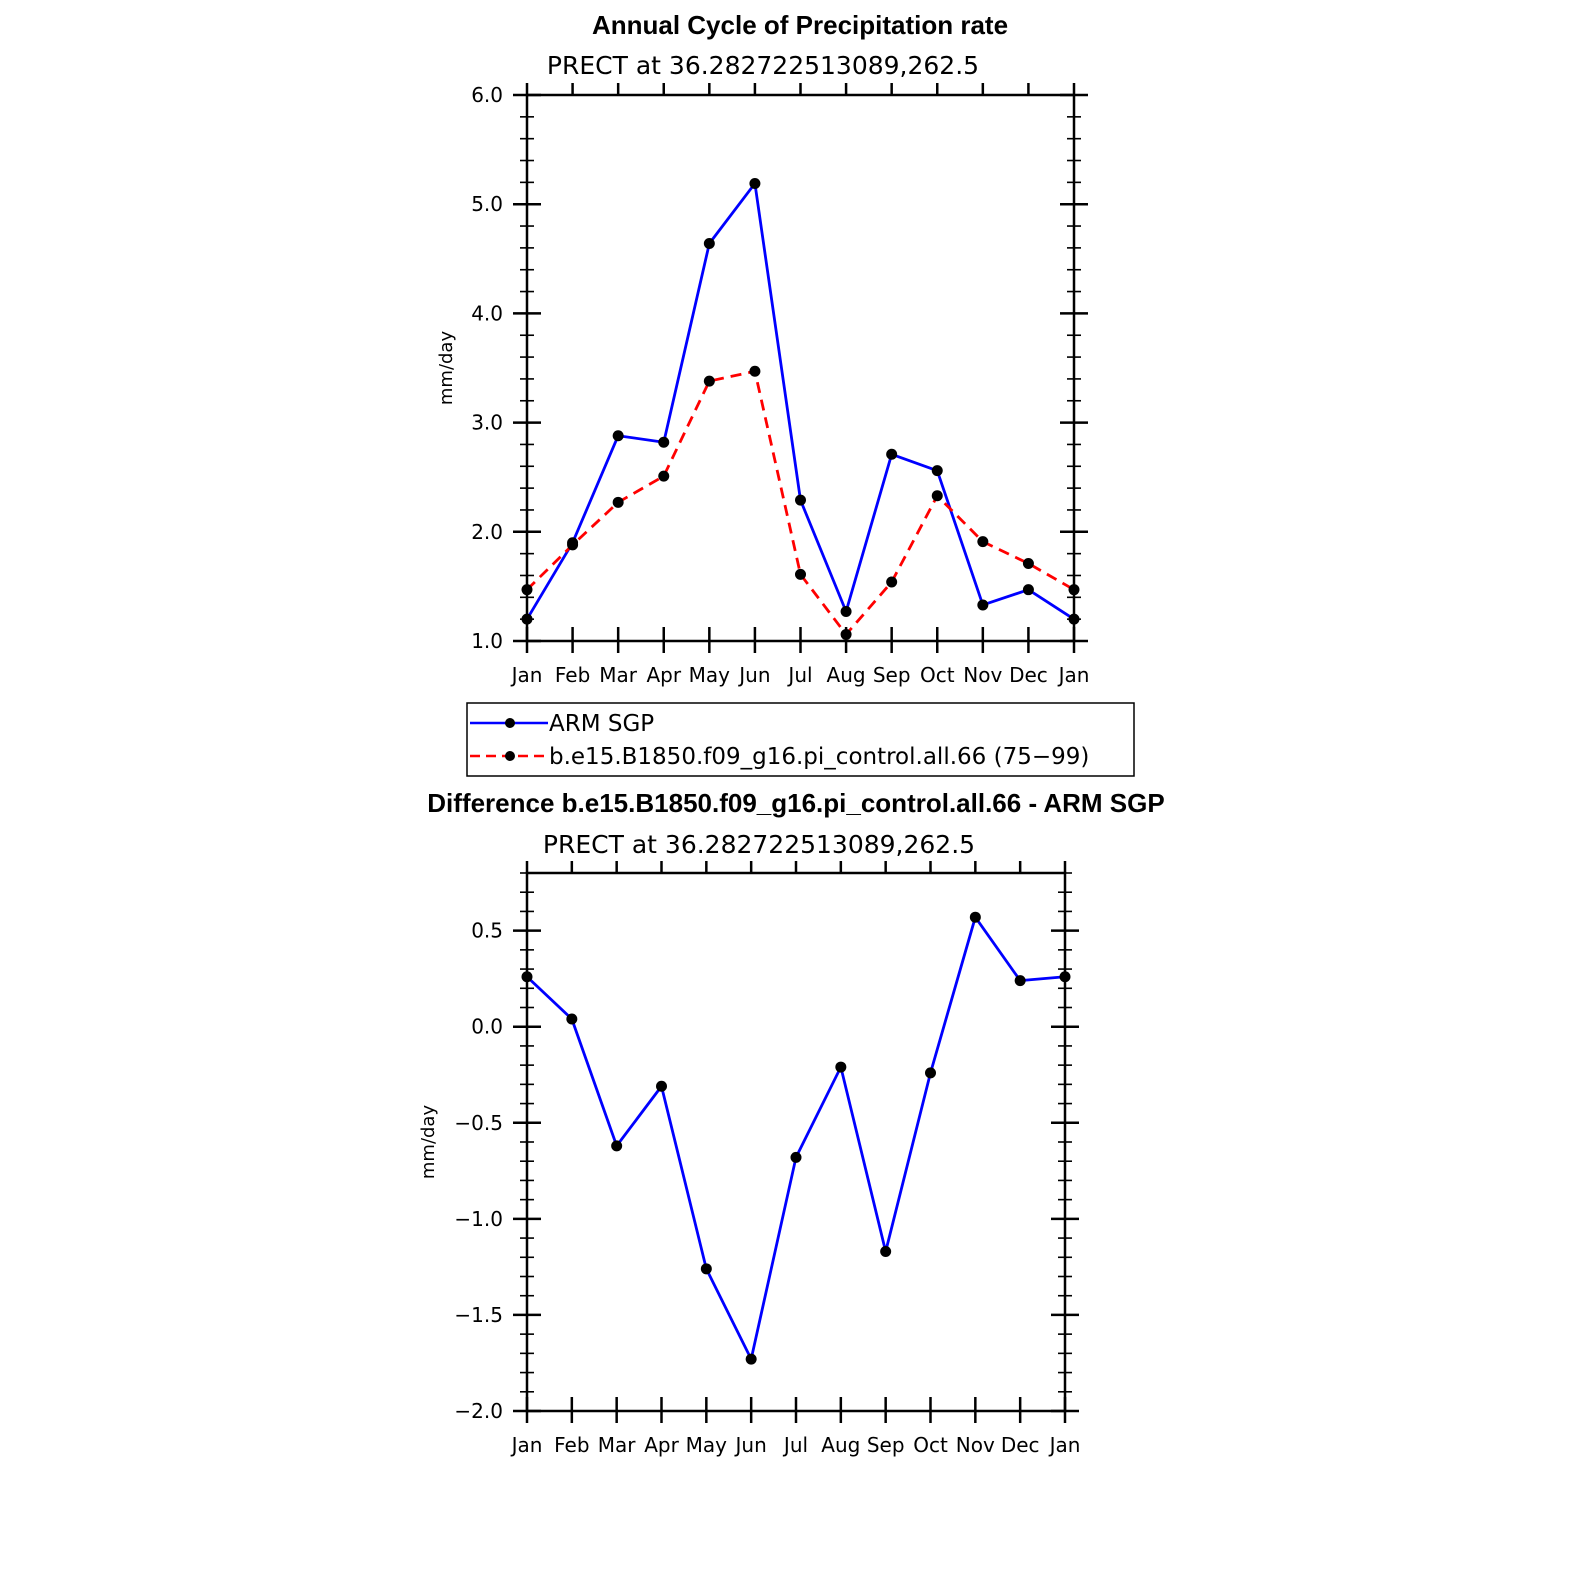  I want to click on chart-2-ticks, so click(796, 1142).